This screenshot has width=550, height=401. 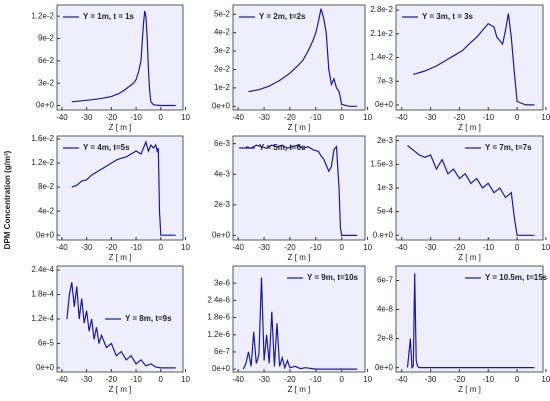 What do you see at coordinates (42, 294) in the screenshot?
I see `y-tick-label: 1.8e-4` at bounding box center [42, 294].